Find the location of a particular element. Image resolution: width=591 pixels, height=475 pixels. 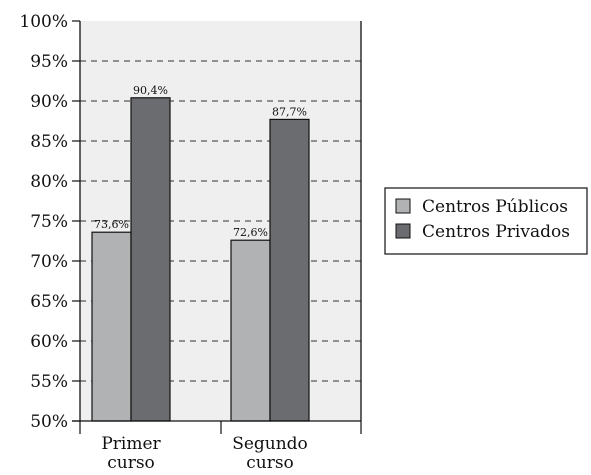

legend-box is located at coordinates (486, 221).